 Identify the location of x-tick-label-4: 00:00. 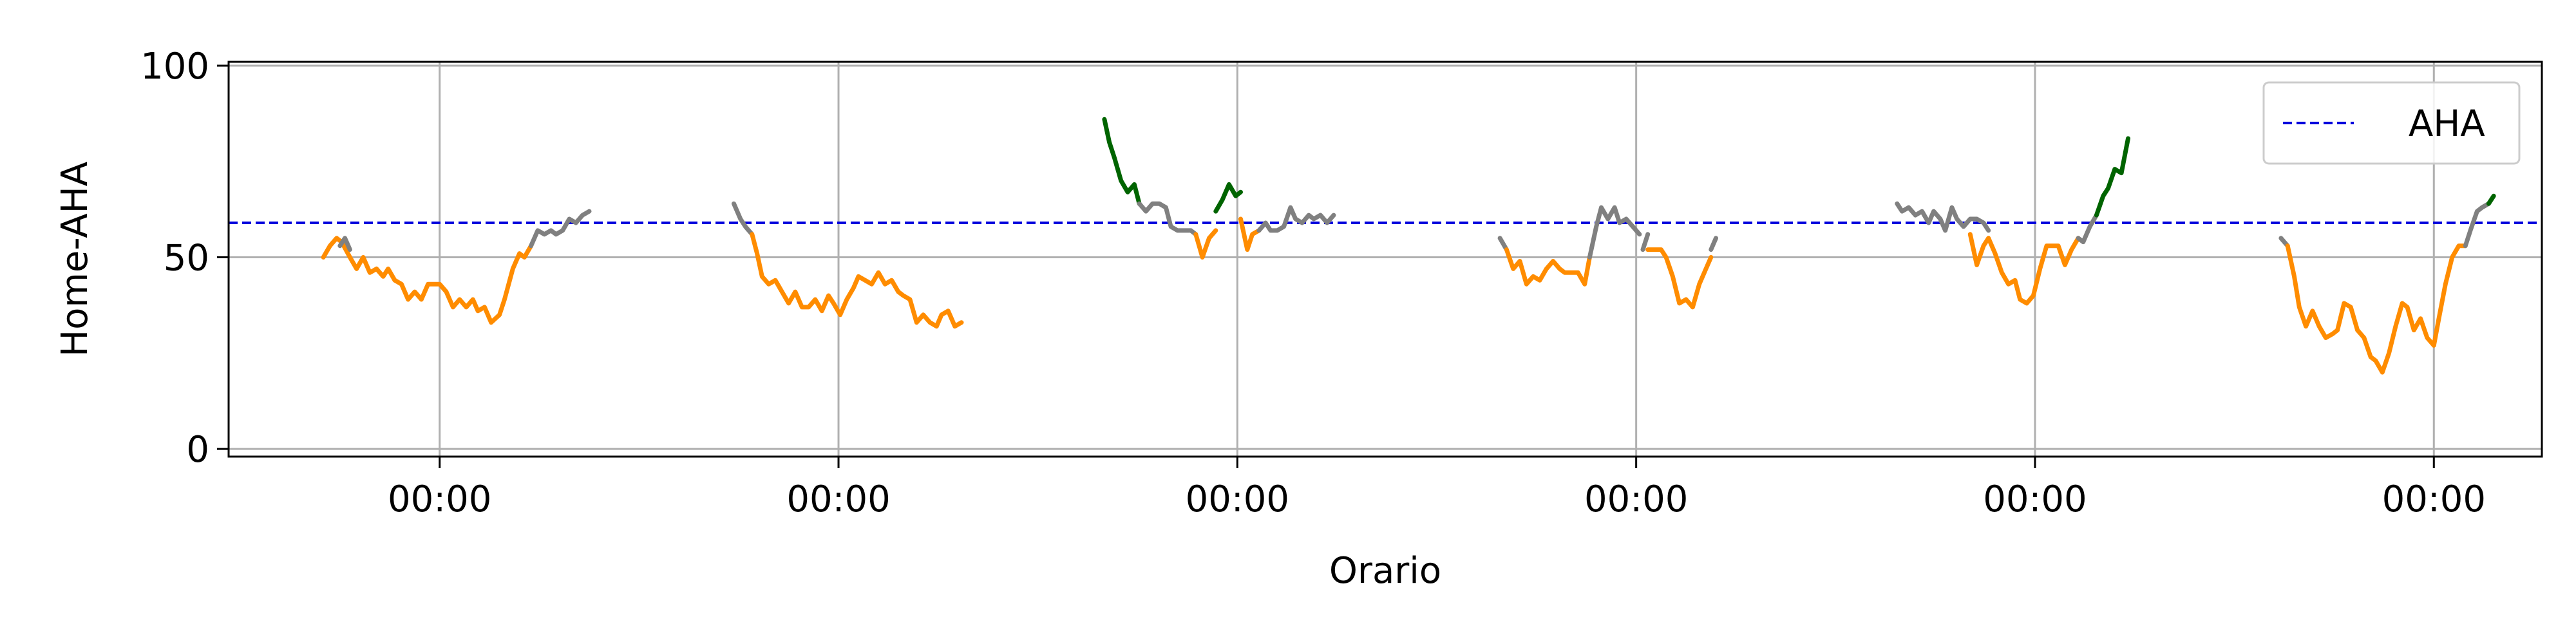
(2035, 499).